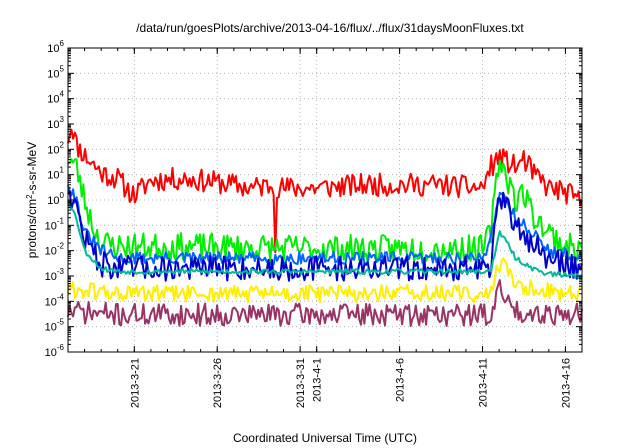 The width and height of the screenshot is (640, 448). What do you see at coordinates (566, 383) in the screenshot?
I see `x-tick-label: 2013-4-16` at bounding box center [566, 383].